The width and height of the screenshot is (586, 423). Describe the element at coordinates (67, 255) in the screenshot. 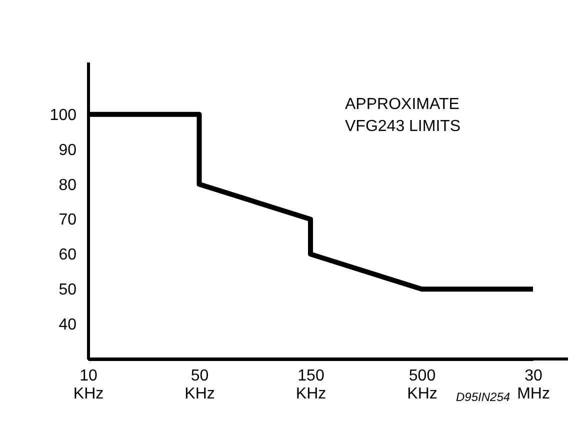

I see `y-tick-label: 60` at that location.